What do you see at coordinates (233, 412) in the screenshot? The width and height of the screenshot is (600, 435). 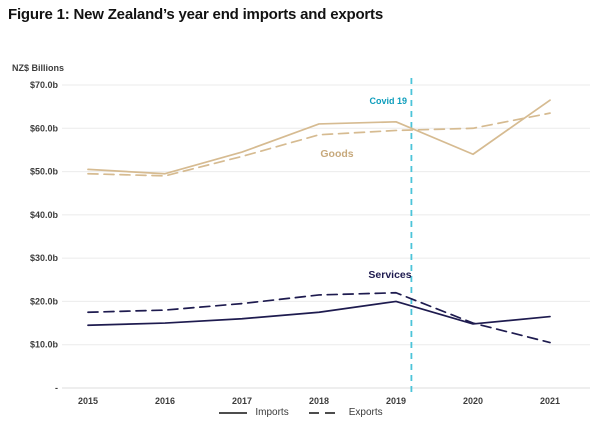 I see `imports-solid-line-icon` at bounding box center [233, 412].